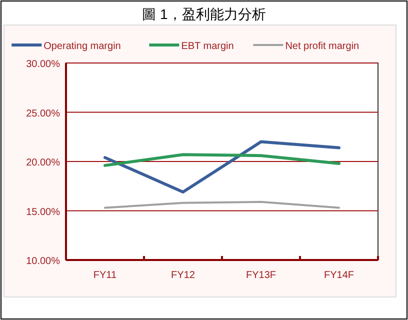 Image resolution: width=408 pixels, height=320 pixels. What do you see at coordinates (43, 261) in the screenshot?
I see `y-tick-label: 10.00%` at bounding box center [43, 261].